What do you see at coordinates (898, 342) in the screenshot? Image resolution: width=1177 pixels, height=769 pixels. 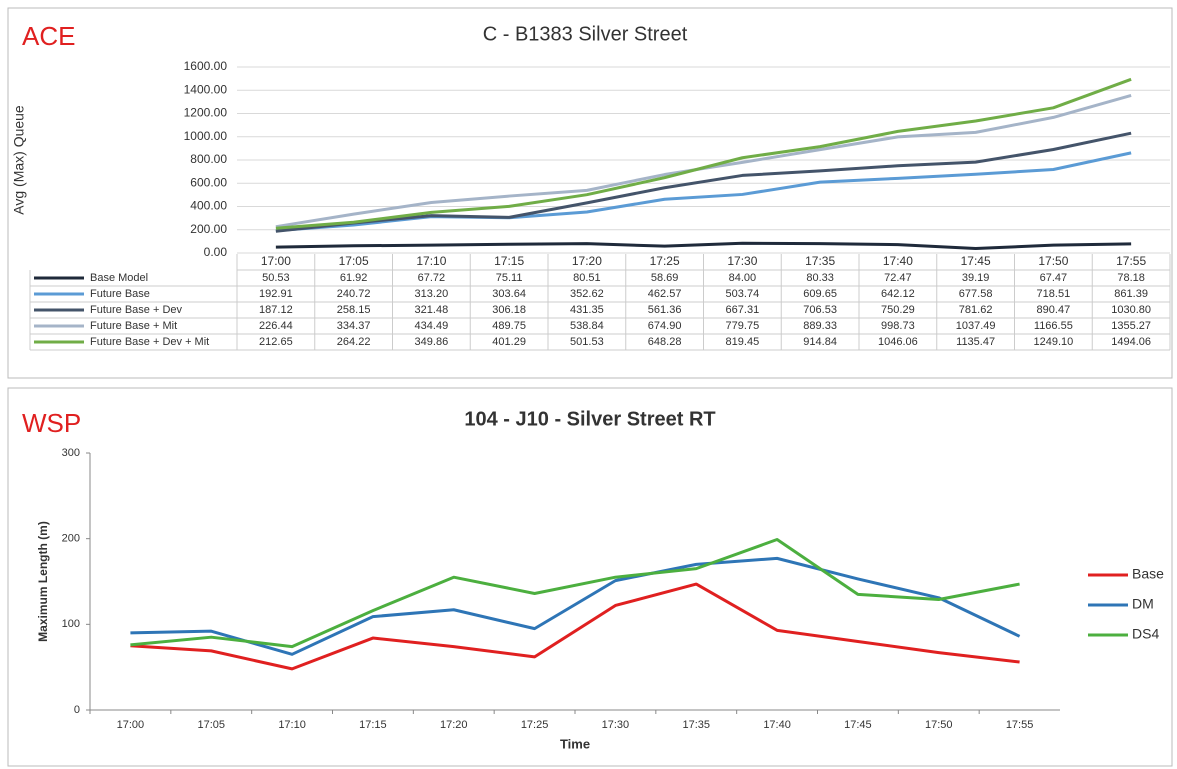 I see `table-value: 1046.06` at bounding box center [898, 342].